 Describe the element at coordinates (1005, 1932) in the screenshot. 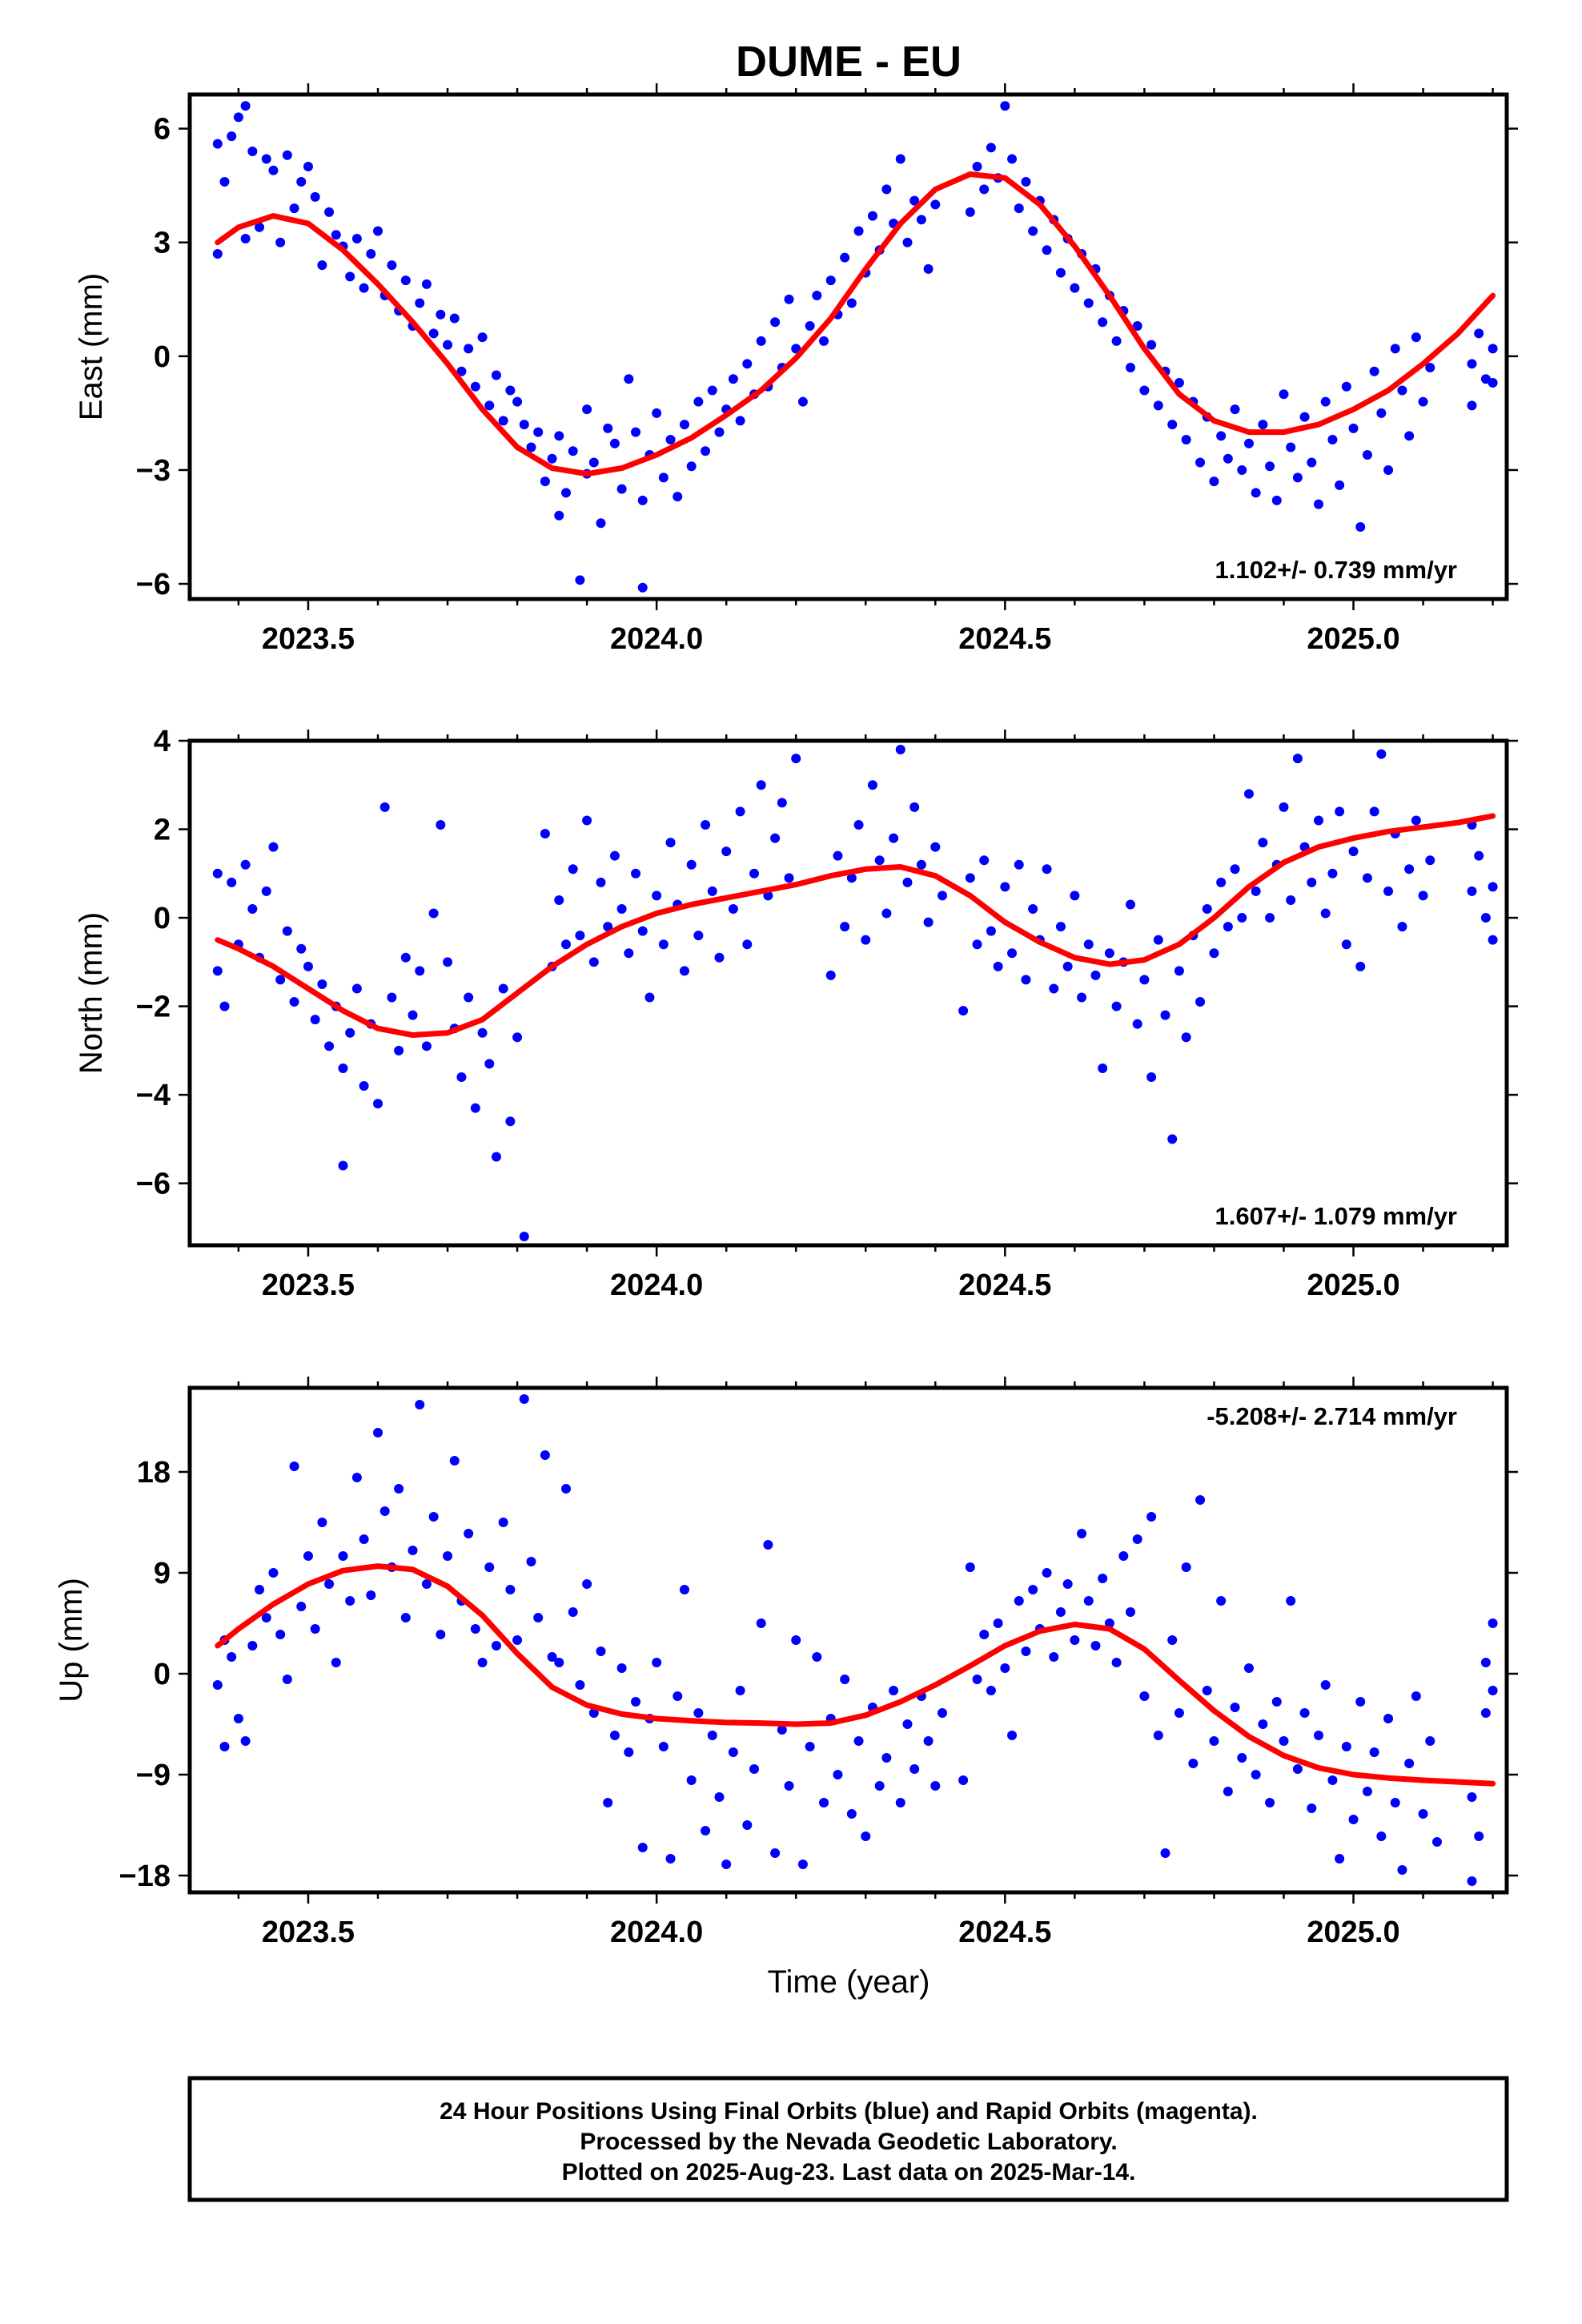

I see `up-x-tick-label: 2024.5` at that location.